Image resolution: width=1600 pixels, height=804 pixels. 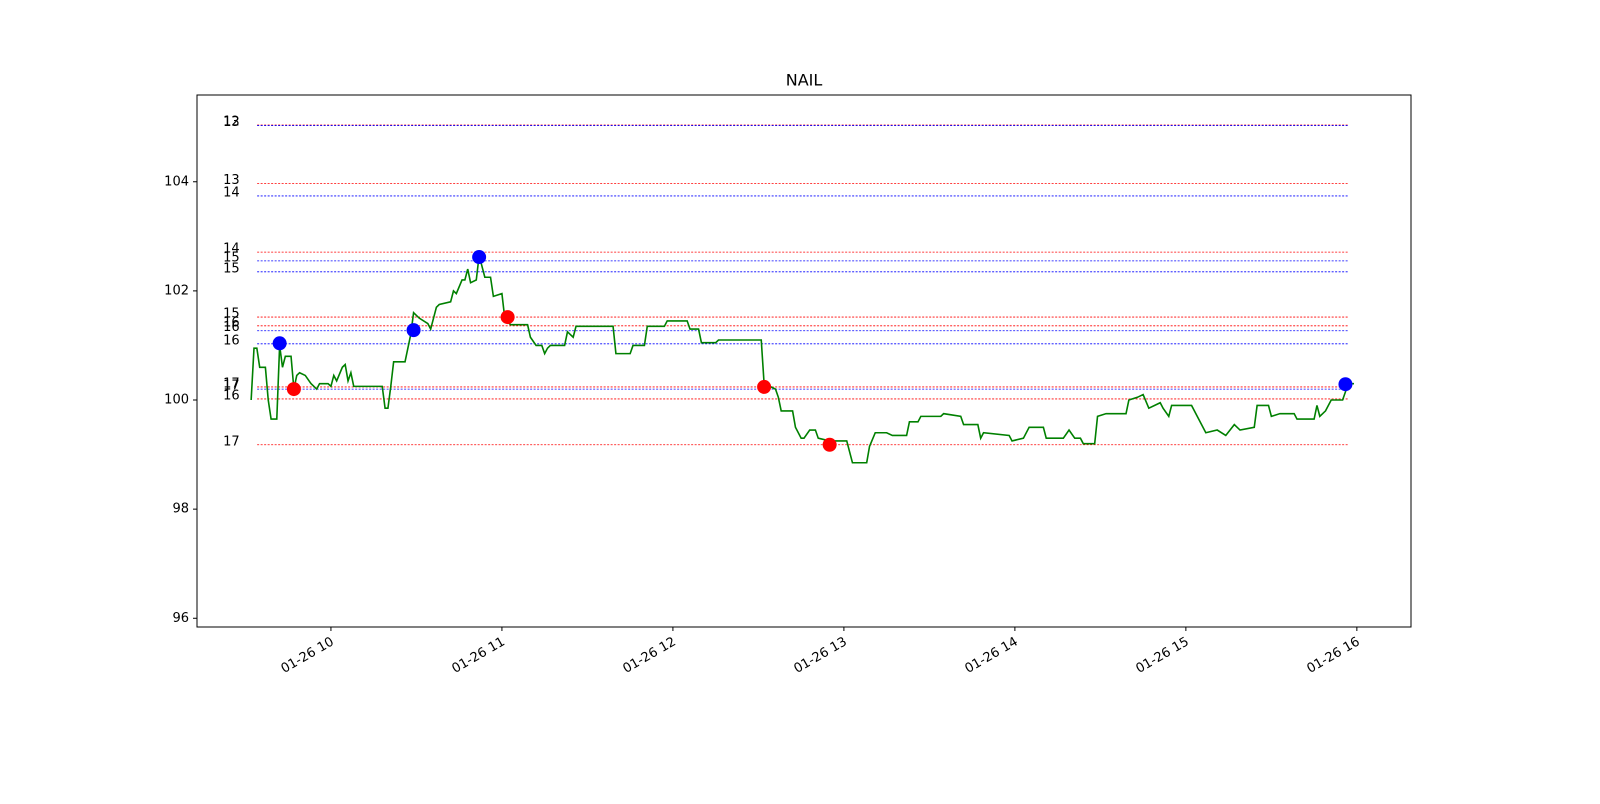 What do you see at coordinates (804, 80) in the screenshot?
I see `chart-title: NAIL` at bounding box center [804, 80].